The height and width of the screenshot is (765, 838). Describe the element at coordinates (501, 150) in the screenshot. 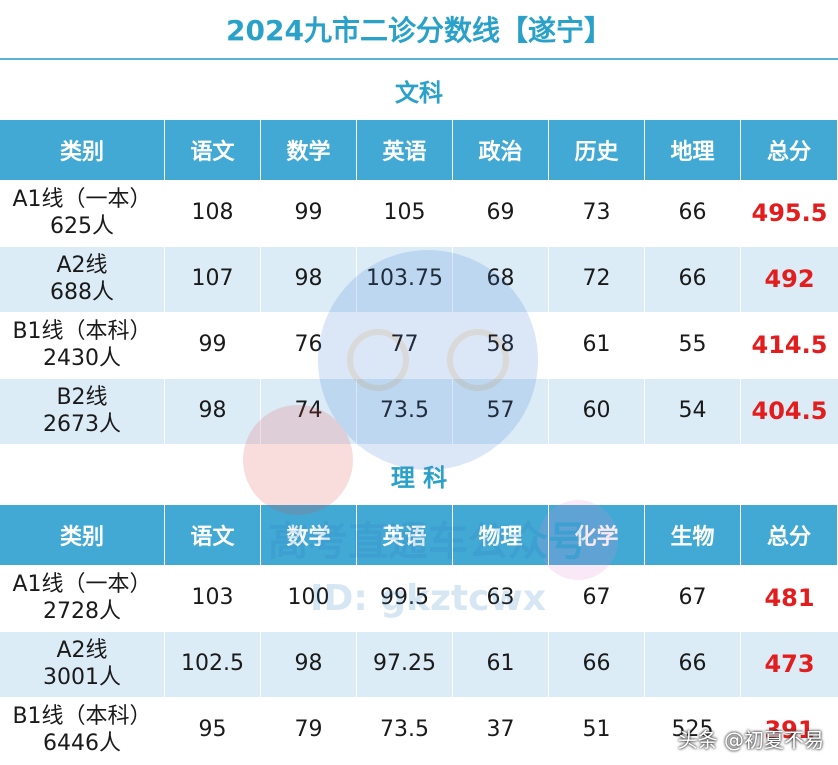

I see `header-politics: 政治` at that location.